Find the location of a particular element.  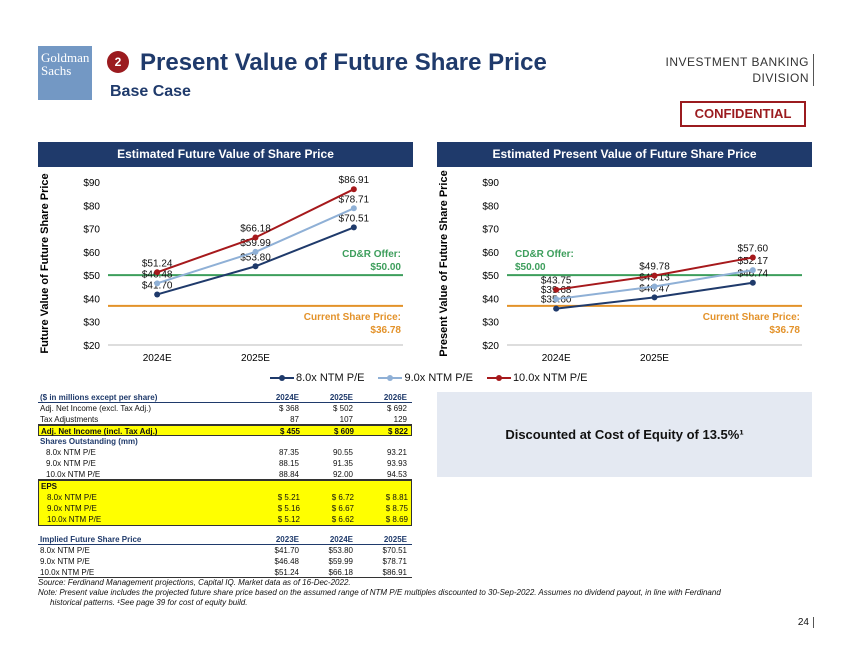

confidential-badge: CONFIDENTIAL is located at coordinates (743, 114).